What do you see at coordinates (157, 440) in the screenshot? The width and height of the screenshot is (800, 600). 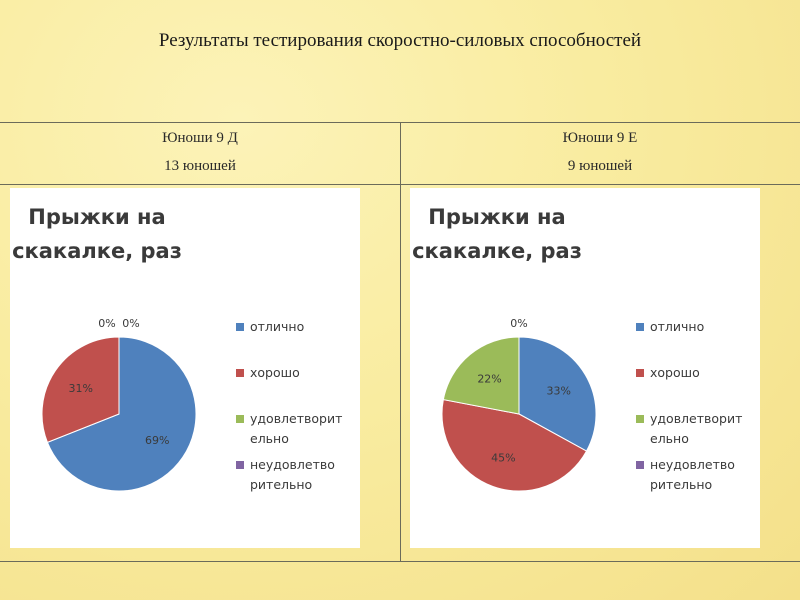 I see `slice-data-label: 69%` at bounding box center [157, 440].